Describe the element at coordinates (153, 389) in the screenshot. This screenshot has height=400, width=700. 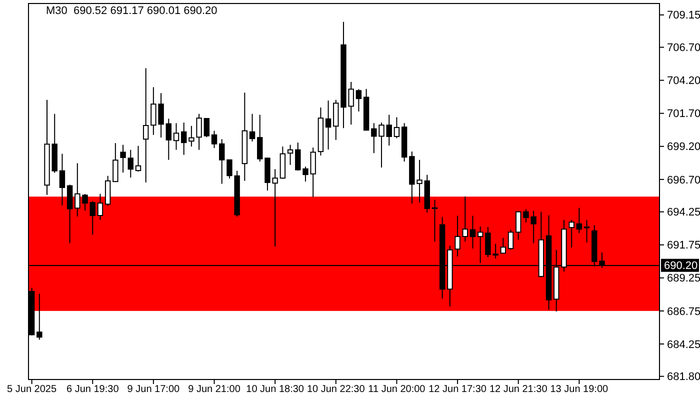
I see `x-tick-label: 9 Jun 17:00` at that location.